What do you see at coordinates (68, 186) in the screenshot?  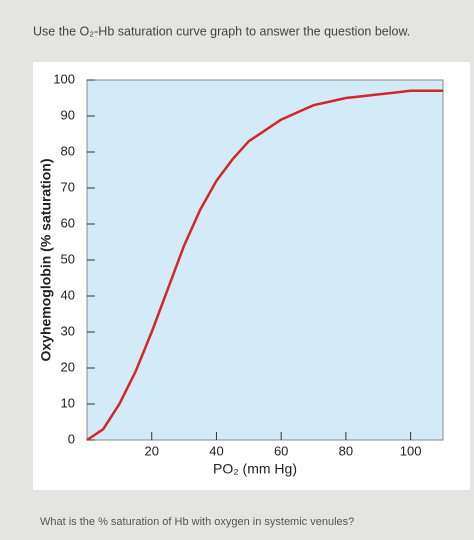 I see `y-tick-label: 70` at bounding box center [68, 186].